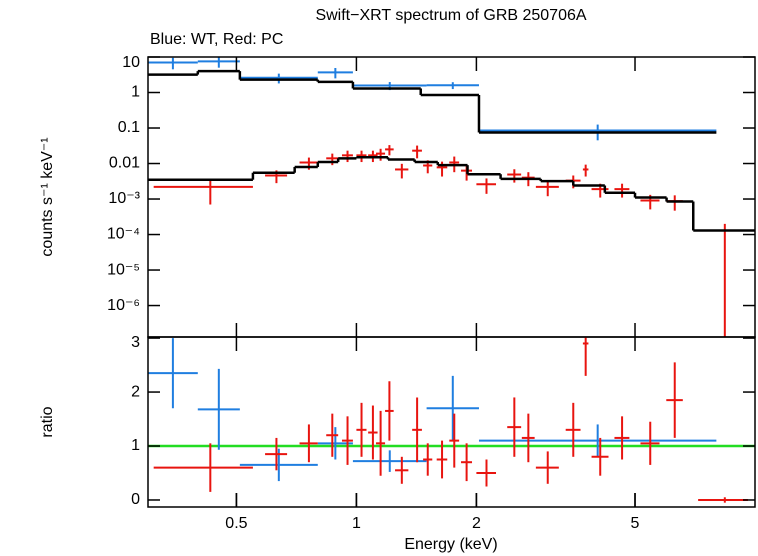 The height and width of the screenshot is (556, 758). What do you see at coordinates (124, 198) in the screenshot?
I see `y-tick-label: 10⁻³` at bounding box center [124, 198].